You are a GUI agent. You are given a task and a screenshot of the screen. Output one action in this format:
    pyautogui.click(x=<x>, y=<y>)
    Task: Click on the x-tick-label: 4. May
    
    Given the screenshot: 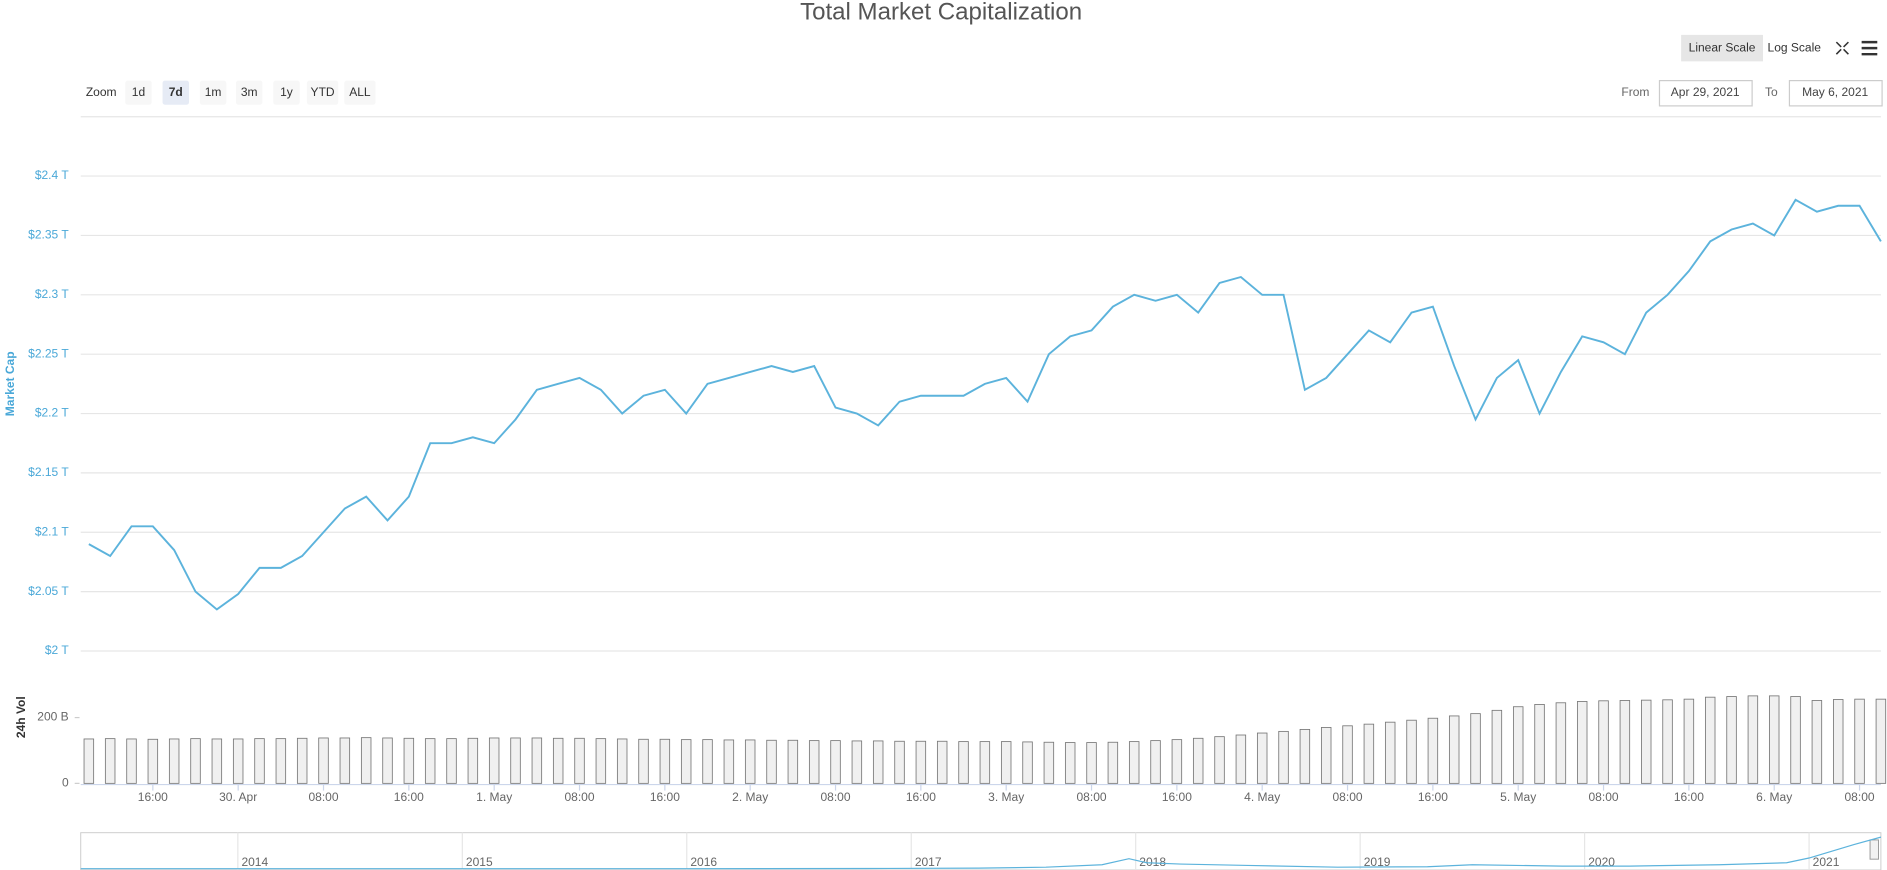 What is the action you would take?
    pyautogui.click(x=1262, y=797)
    